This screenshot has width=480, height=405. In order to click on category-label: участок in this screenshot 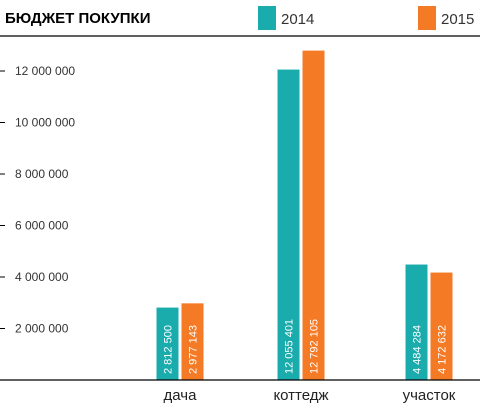, I will do `click(429, 395)`.